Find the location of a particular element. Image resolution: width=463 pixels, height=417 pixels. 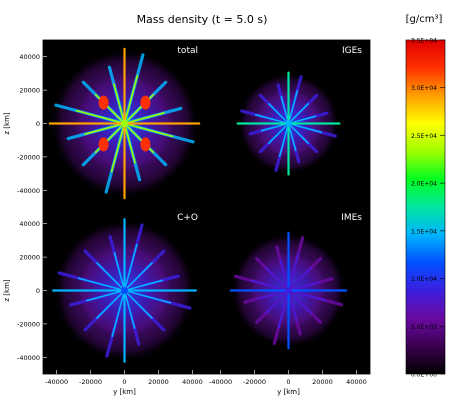

panel-total: total is located at coordinates (124, 123).